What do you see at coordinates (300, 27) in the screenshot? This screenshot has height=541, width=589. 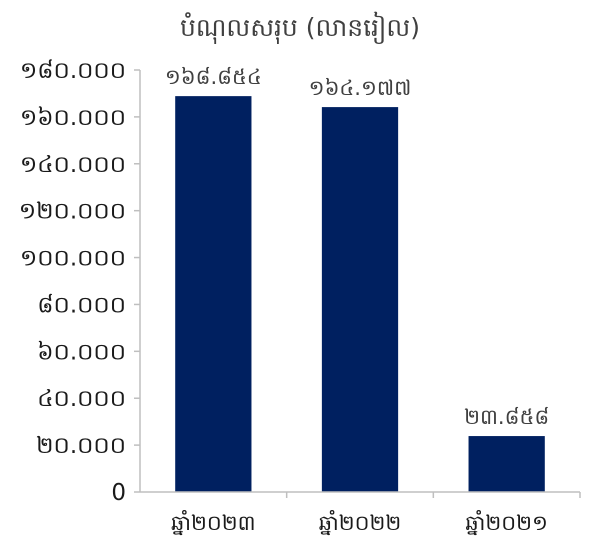 I see `chart-title: បំណុលសរុប (លានរៀល)` at bounding box center [300, 27].